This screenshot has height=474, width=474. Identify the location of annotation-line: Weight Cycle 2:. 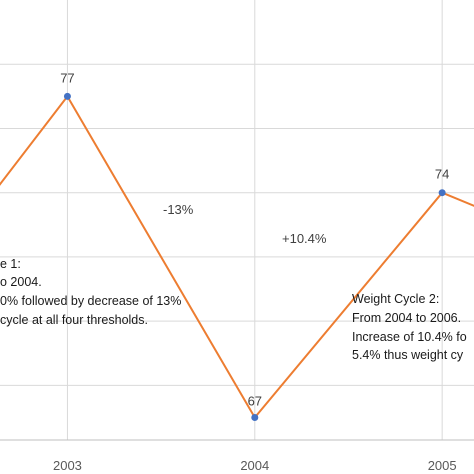
(395, 299).